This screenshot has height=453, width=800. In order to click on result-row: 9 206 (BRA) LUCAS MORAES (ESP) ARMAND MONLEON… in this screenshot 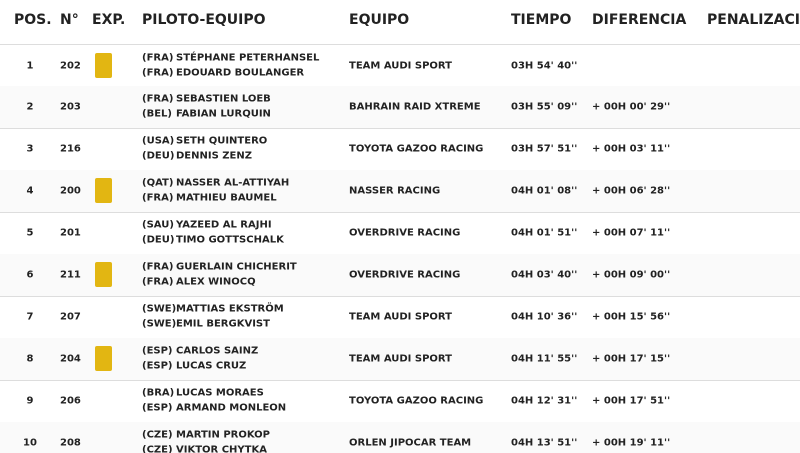, I will do `click(400, 401)`.